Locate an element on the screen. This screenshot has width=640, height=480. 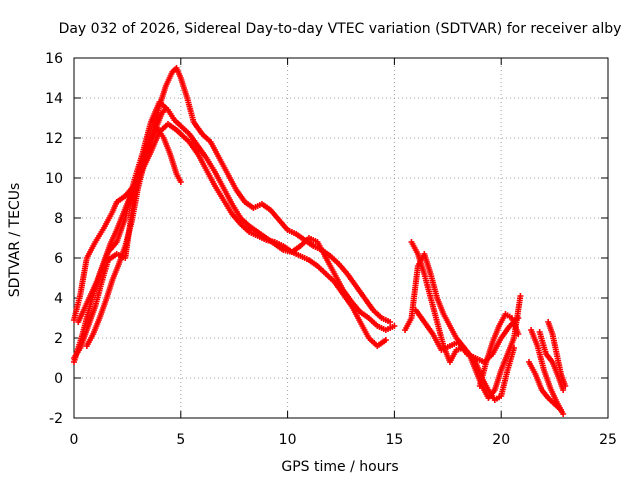
x-tick-label: 10 is located at coordinates (288, 440).